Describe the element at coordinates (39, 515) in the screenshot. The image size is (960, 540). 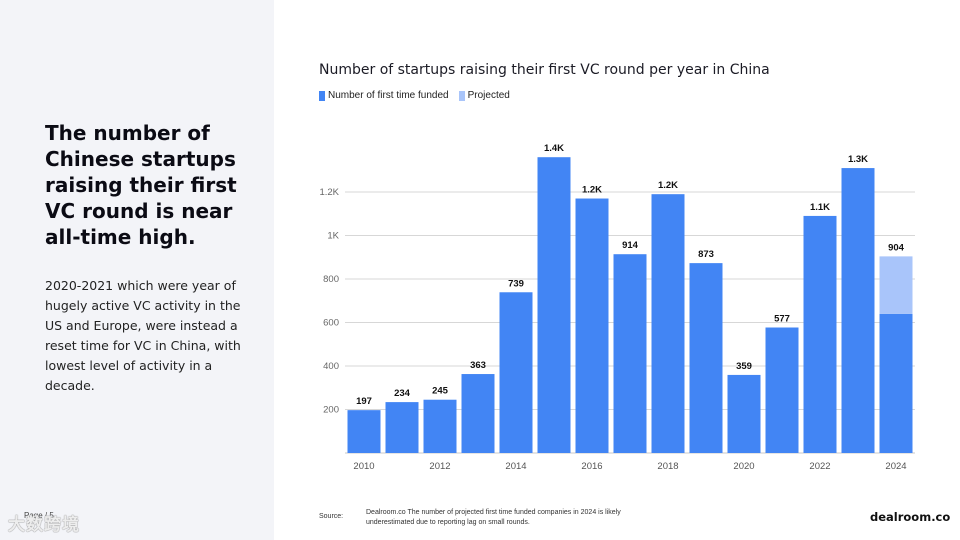
I see `page-number: Page / 5` at that location.